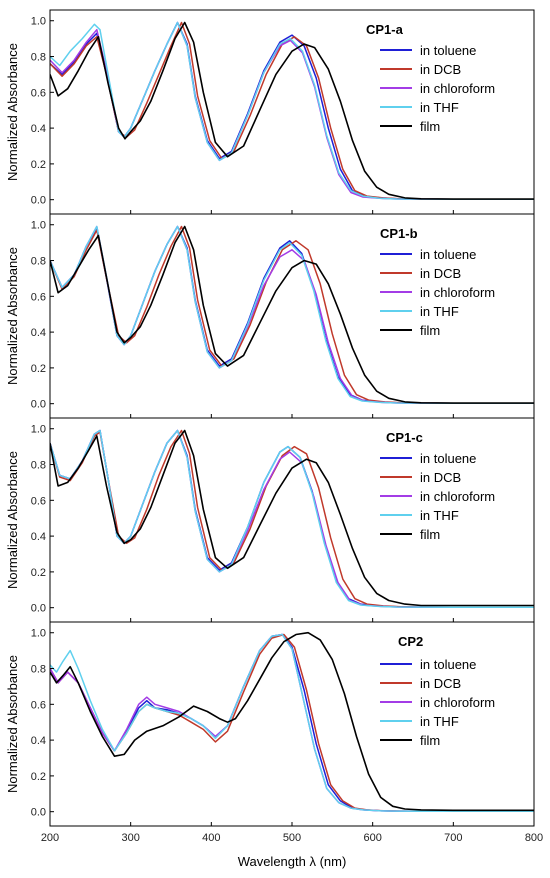  Describe the element at coordinates (130, 838) in the screenshot. I see `x-tick-label: 300` at that location.